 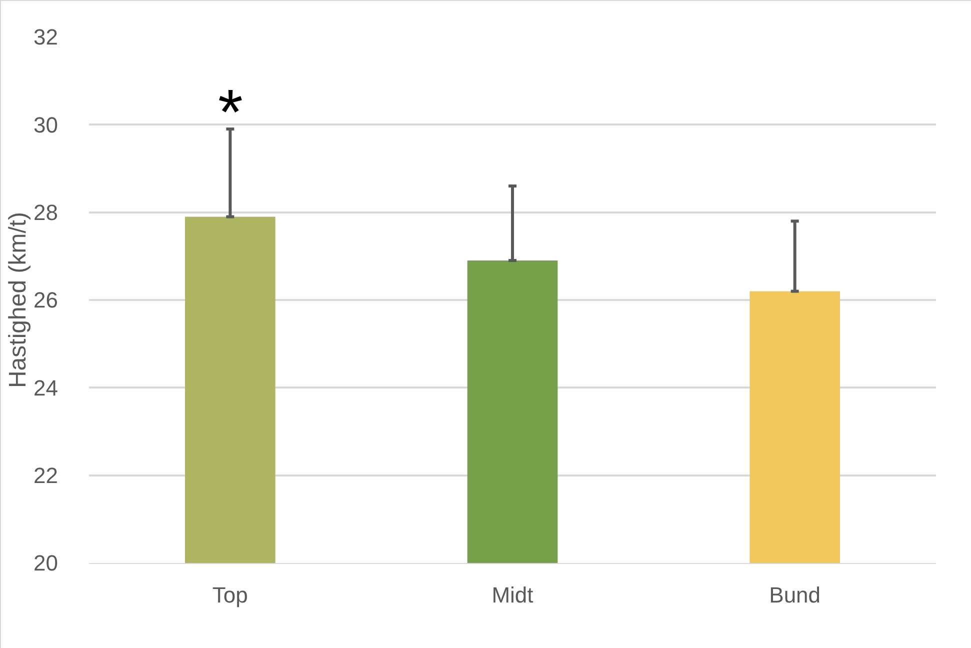 What do you see at coordinates (513, 595) in the screenshot?
I see `x-tick-label: Midt` at bounding box center [513, 595].